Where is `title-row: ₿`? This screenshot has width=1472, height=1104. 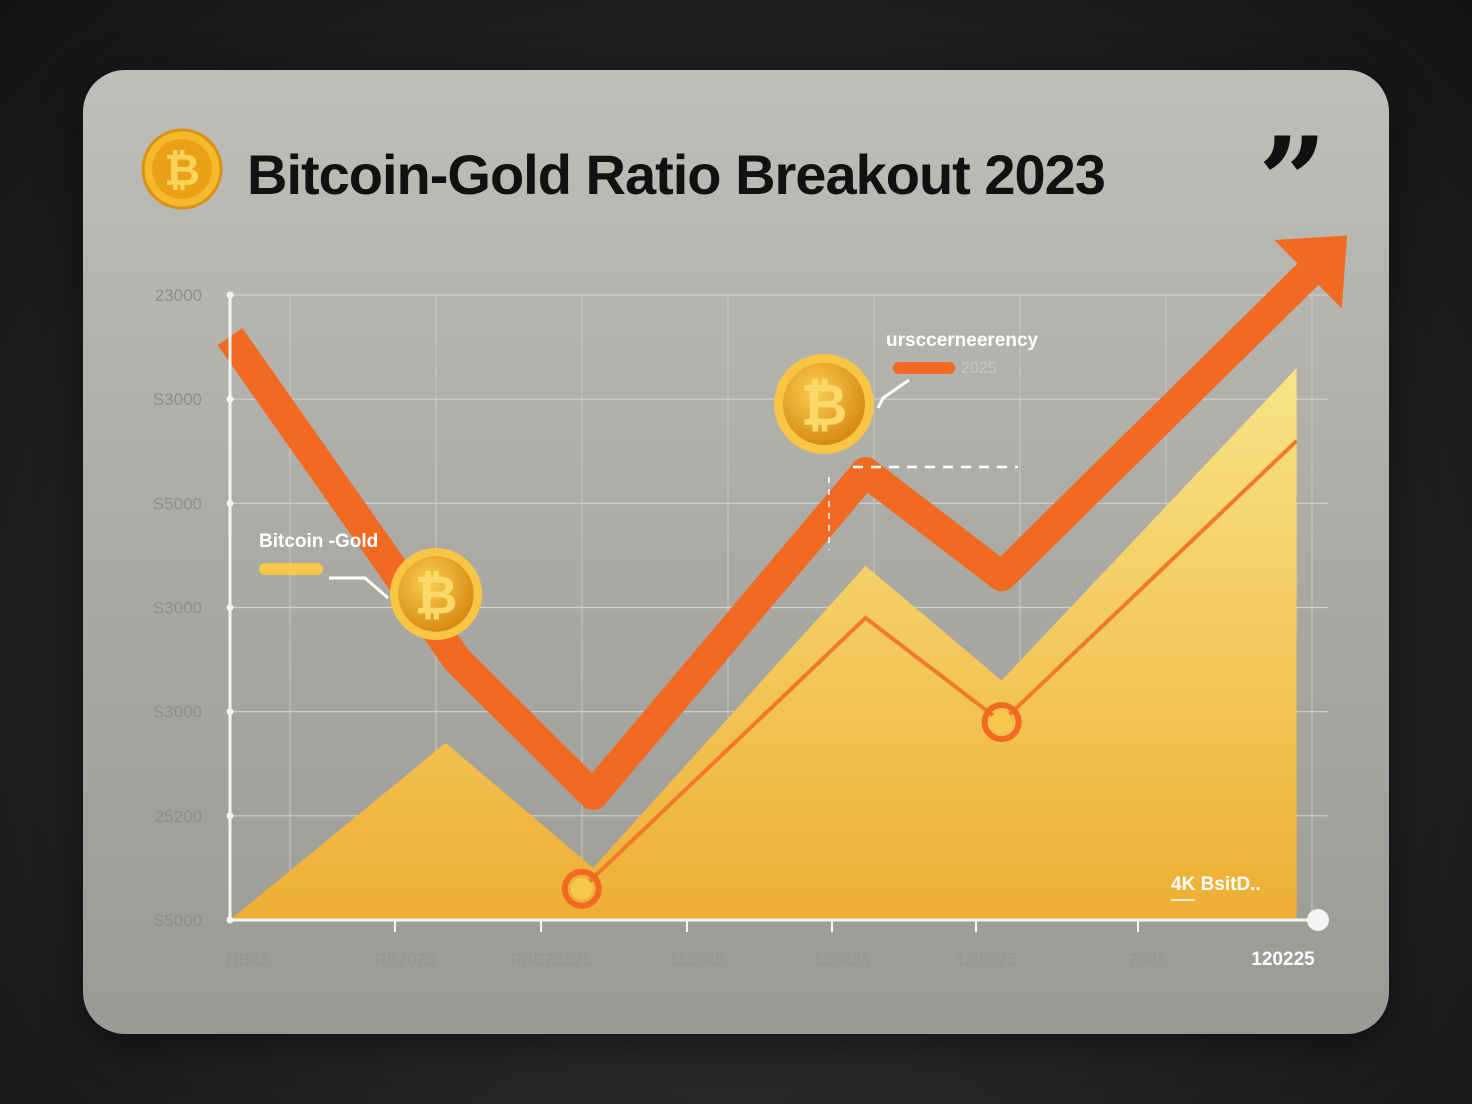 title-row: ₿ is located at coordinates (741, 171).